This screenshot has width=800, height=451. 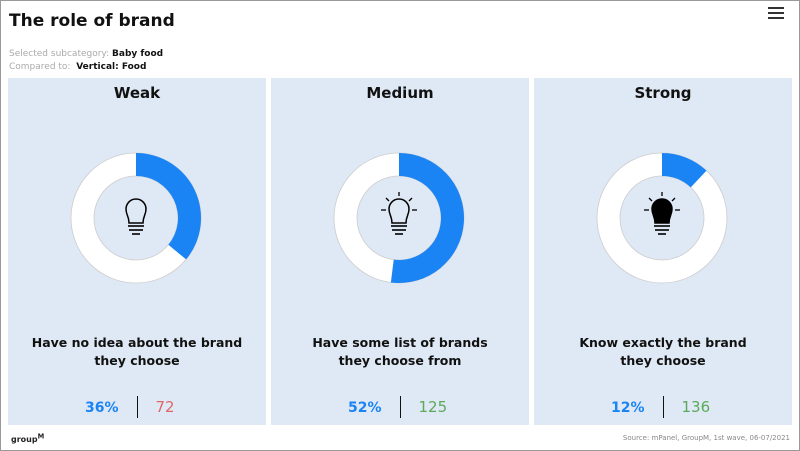 What do you see at coordinates (92, 21) in the screenshot?
I see `page-title: The role of brand` at bounding box center [92, 21].